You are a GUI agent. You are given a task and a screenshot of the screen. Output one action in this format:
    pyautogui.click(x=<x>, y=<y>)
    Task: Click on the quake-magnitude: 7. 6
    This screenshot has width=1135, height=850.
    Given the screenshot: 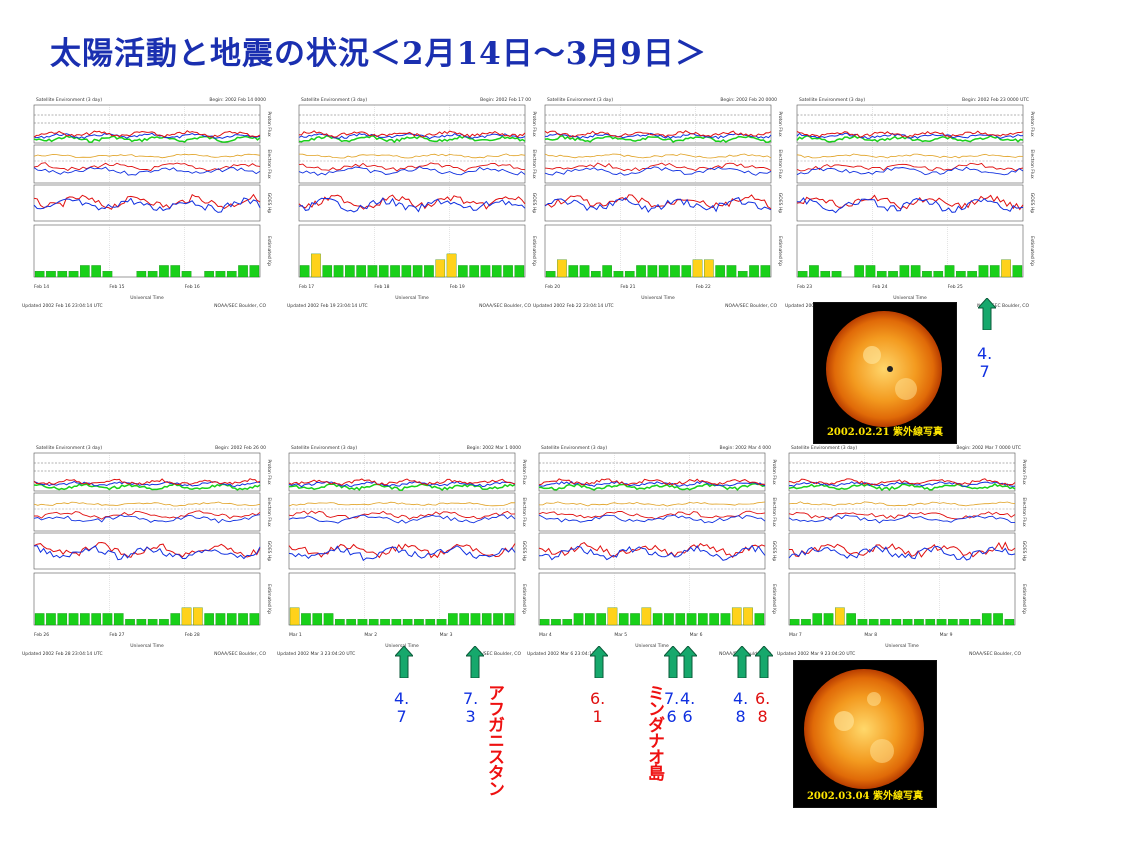 What is the action you would take?
    pyautogui.click(x=672, y=707)
    